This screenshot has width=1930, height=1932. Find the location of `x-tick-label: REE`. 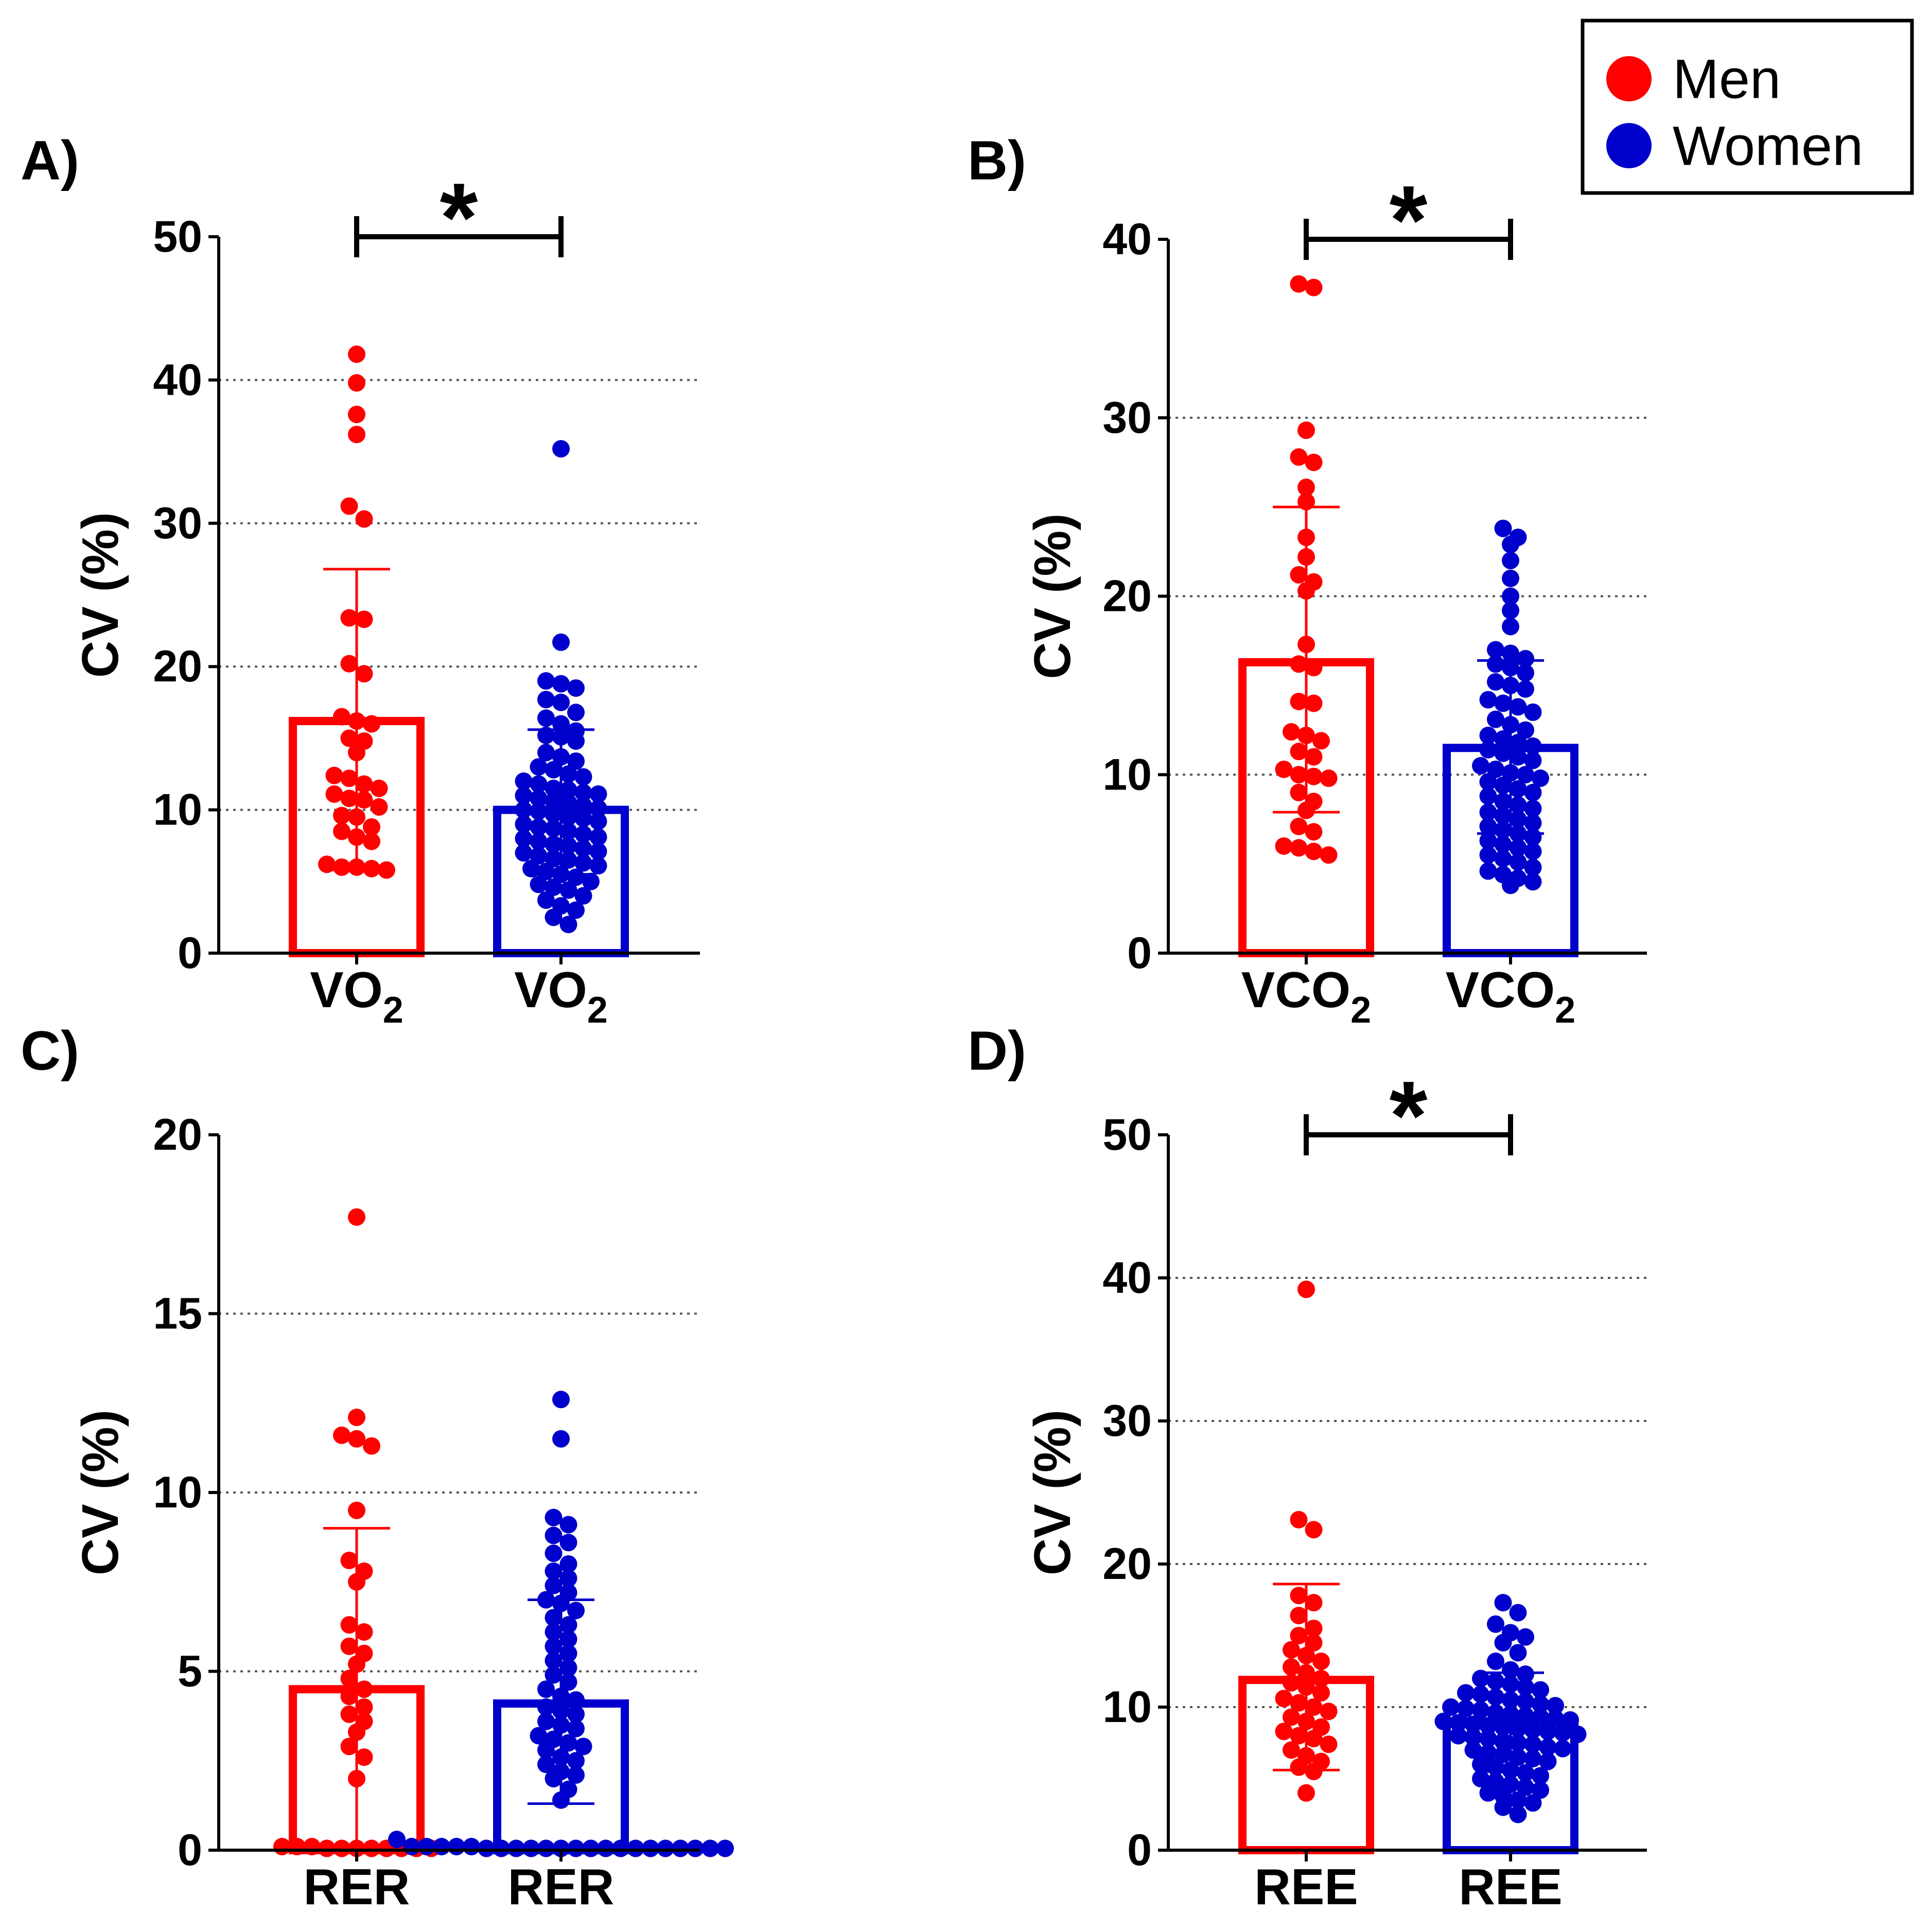

x-tick-label: REE is located at coordinates (1306, 1886).